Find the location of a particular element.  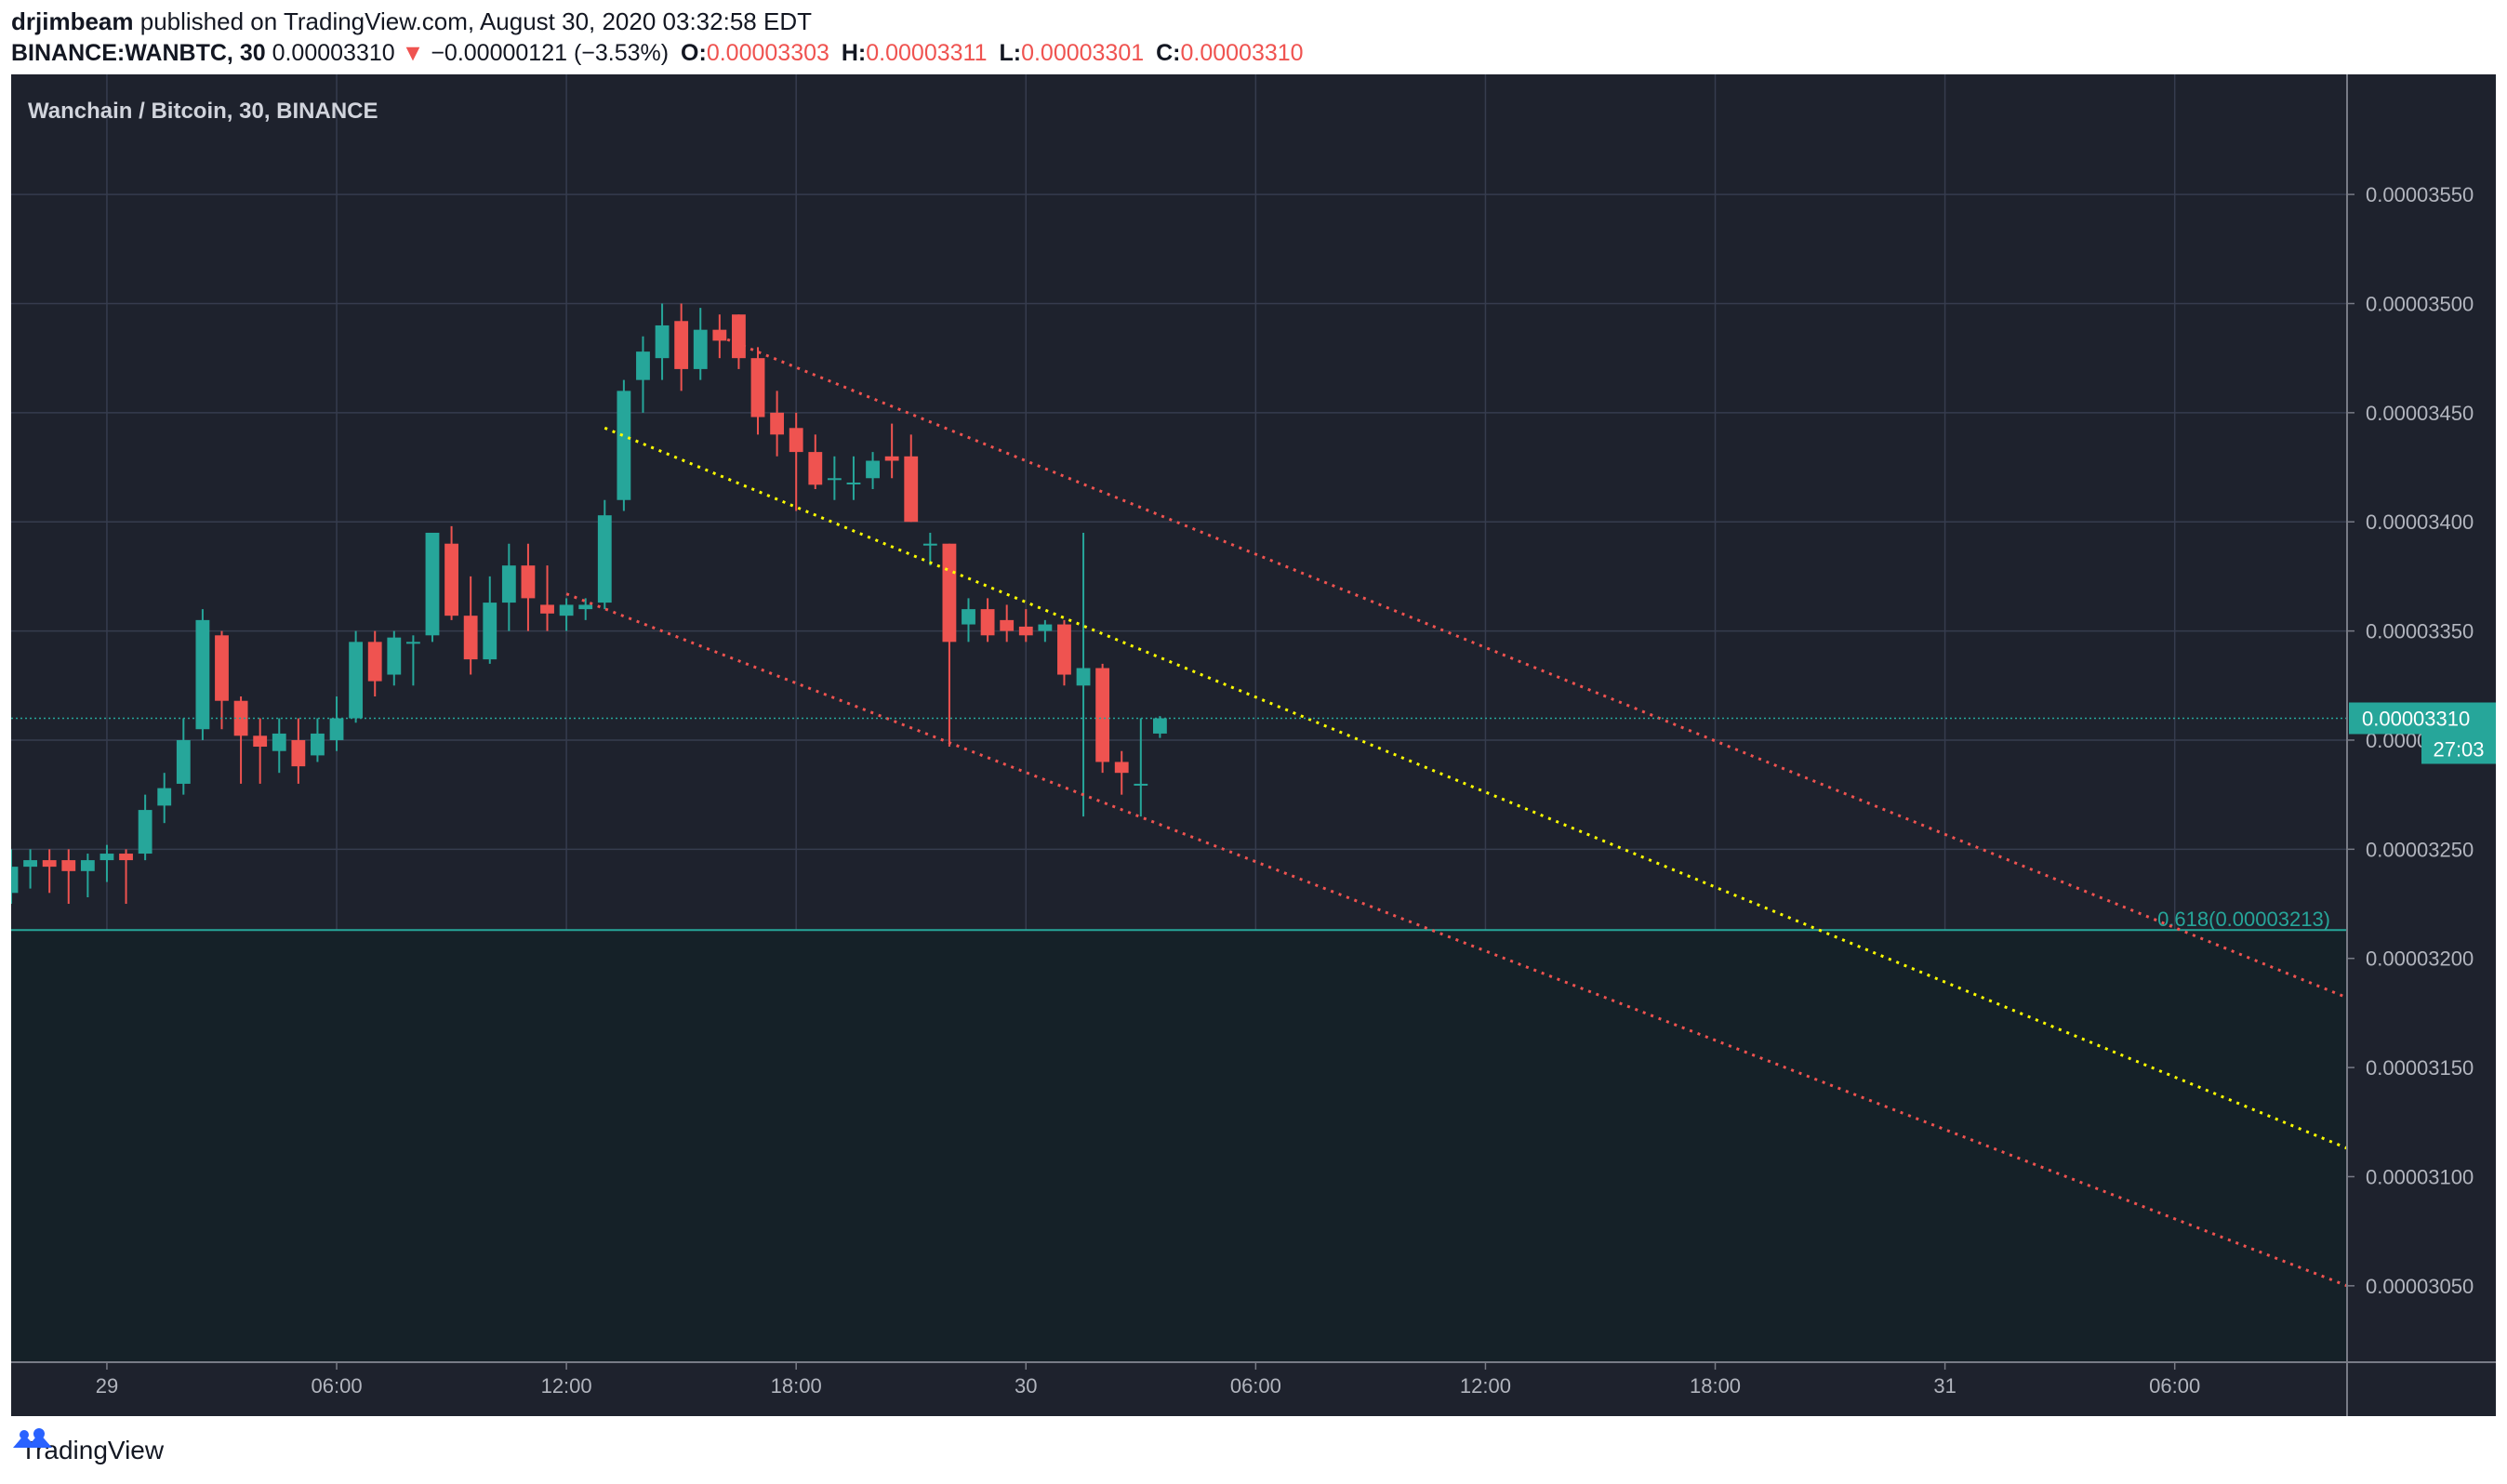

low-label: L: is located at coordinates (1010, 53).